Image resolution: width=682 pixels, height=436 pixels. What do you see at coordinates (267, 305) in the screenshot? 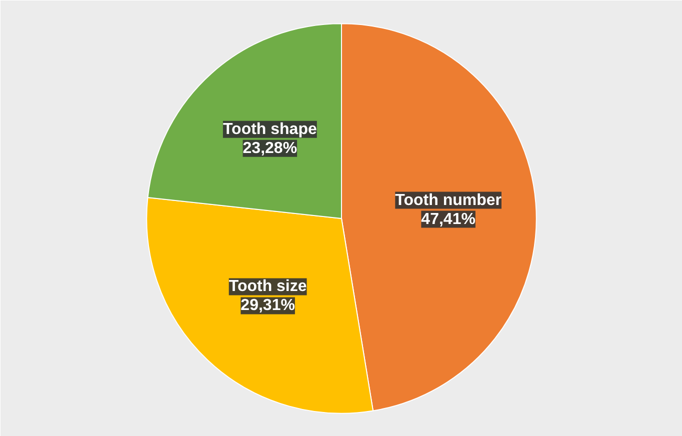
I see `data-label: 29,31%` at bounding box center [267, 305].